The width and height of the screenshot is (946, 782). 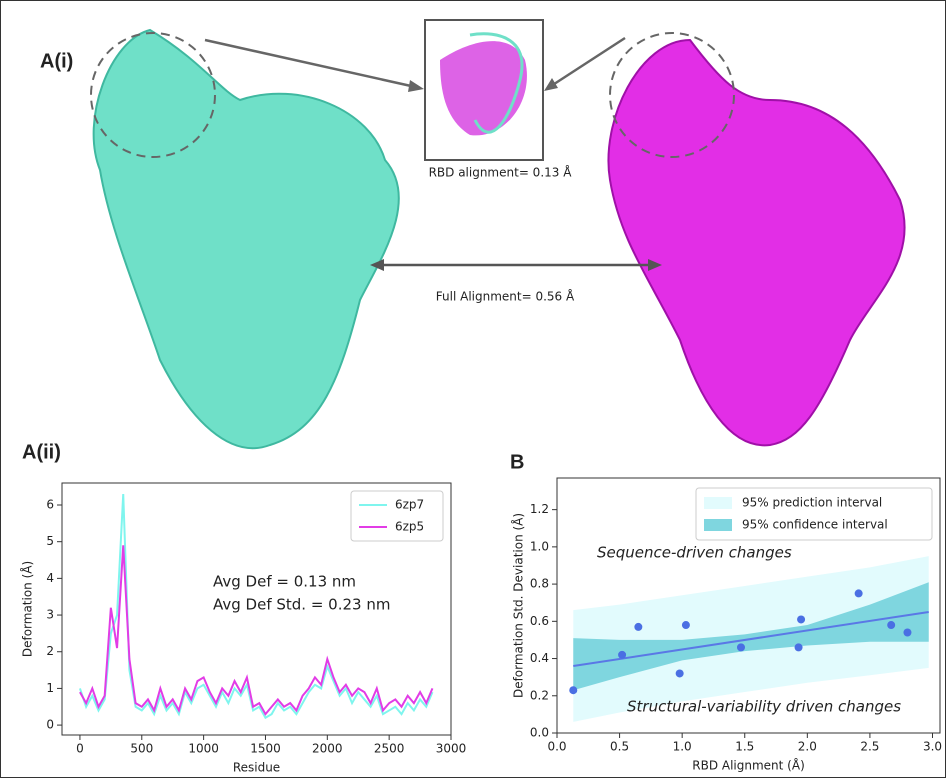 What do you see at coordinates (501, 172) in the screenshot?
I see `rbd-alignment-text: RBD alignment= 0.13 Å` at bounding box center [501, 172].